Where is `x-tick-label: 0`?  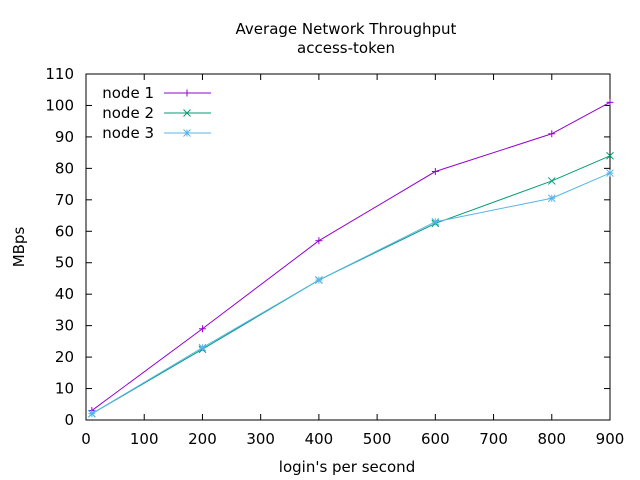 x-tick-label: 0 is located at coordinates (86, 439).